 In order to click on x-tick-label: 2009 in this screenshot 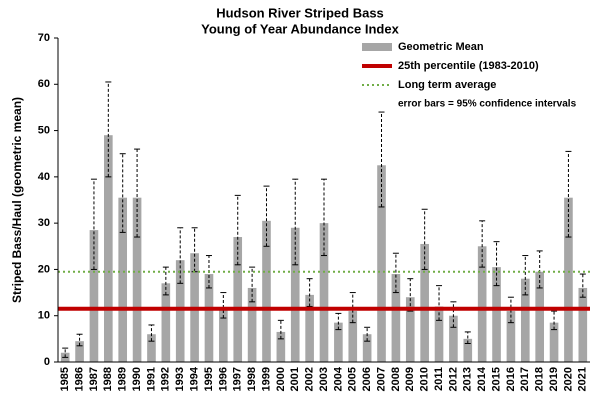, I will do `click(410, 379)`.